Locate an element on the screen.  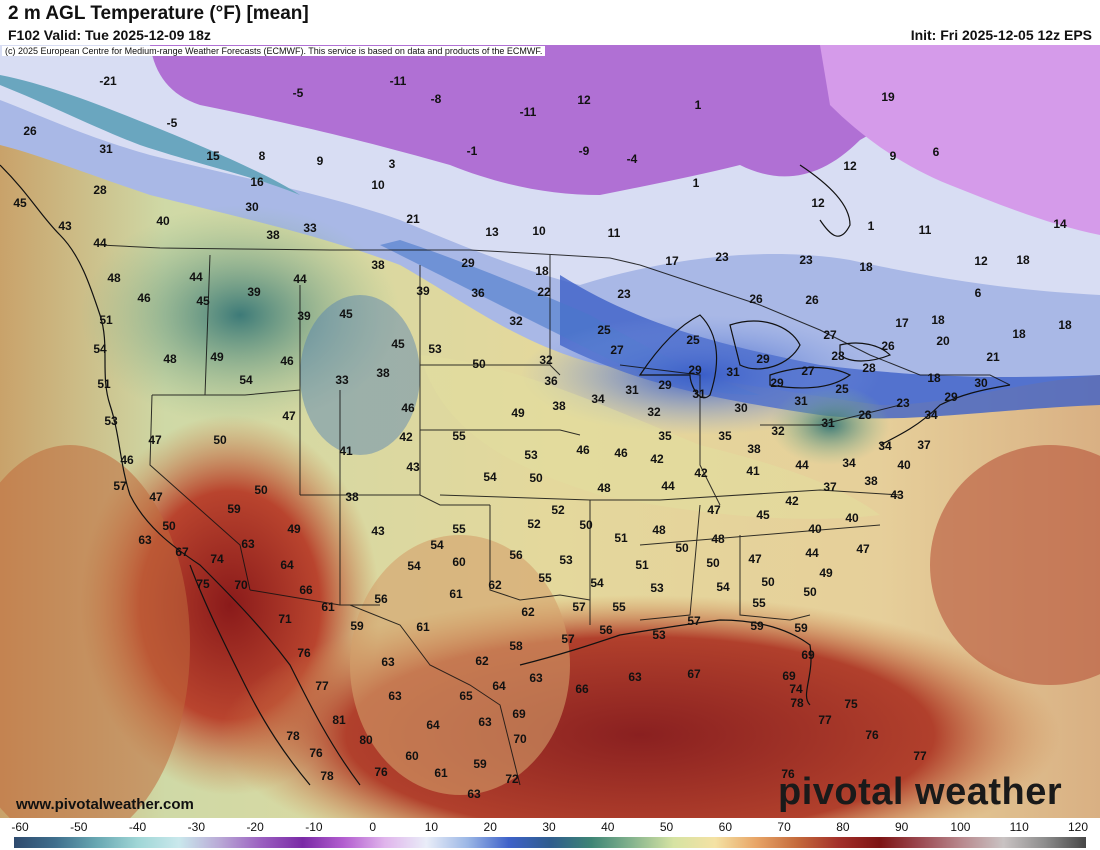
temperature-label: 64 is located at coordinates (499, 686).